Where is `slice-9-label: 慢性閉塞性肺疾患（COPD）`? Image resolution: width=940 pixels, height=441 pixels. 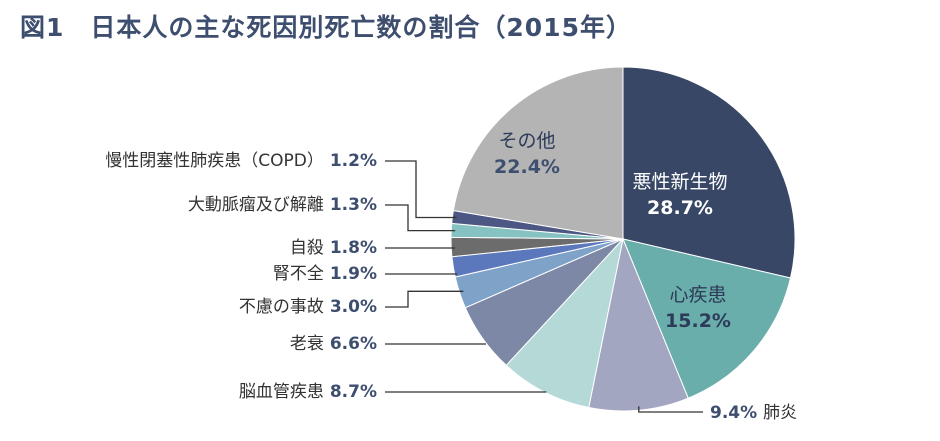 slice-9-label: 慢性閉塞性肺疾患（COPD） is located at coordinates (214, 160).